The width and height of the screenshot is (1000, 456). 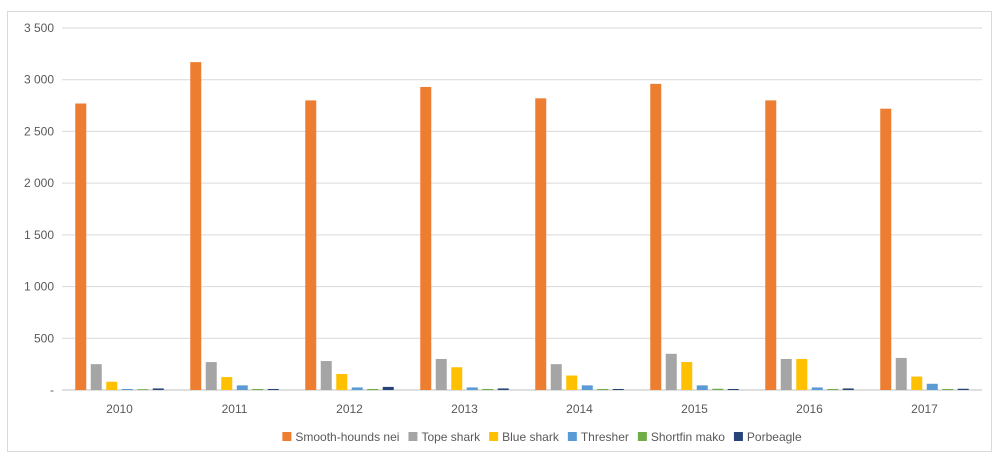 I want to click on legend-item: Smooth-hounds nei, so click(x=340, y=437).